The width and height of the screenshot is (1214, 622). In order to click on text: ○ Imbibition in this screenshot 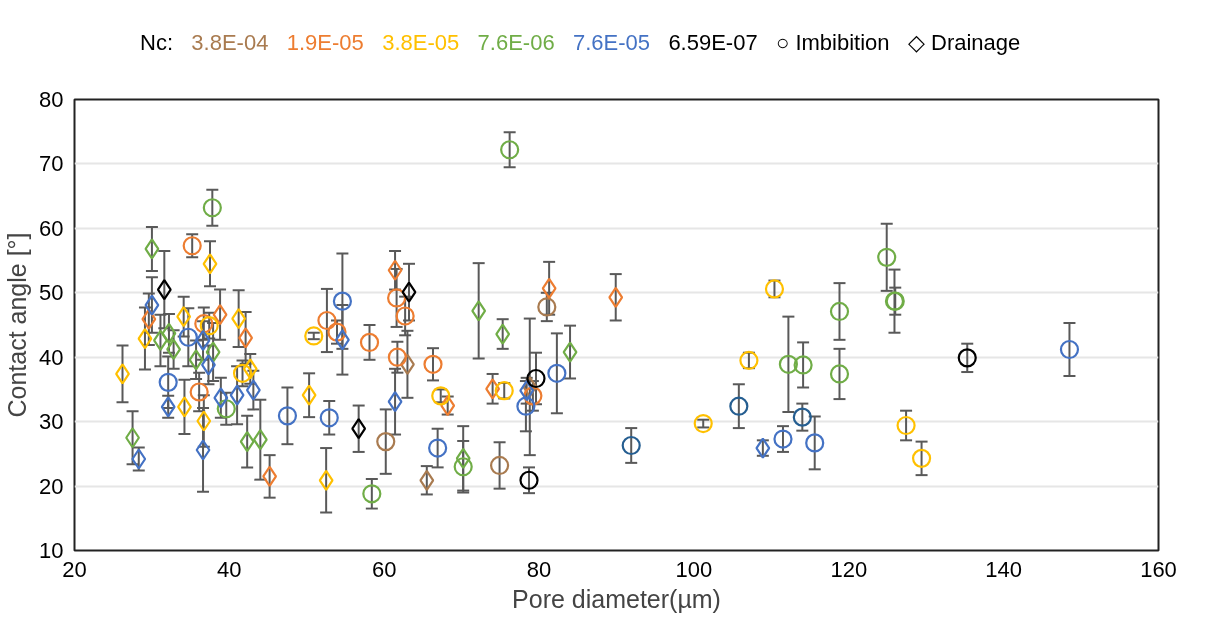, I will do `click(833, 42)`.